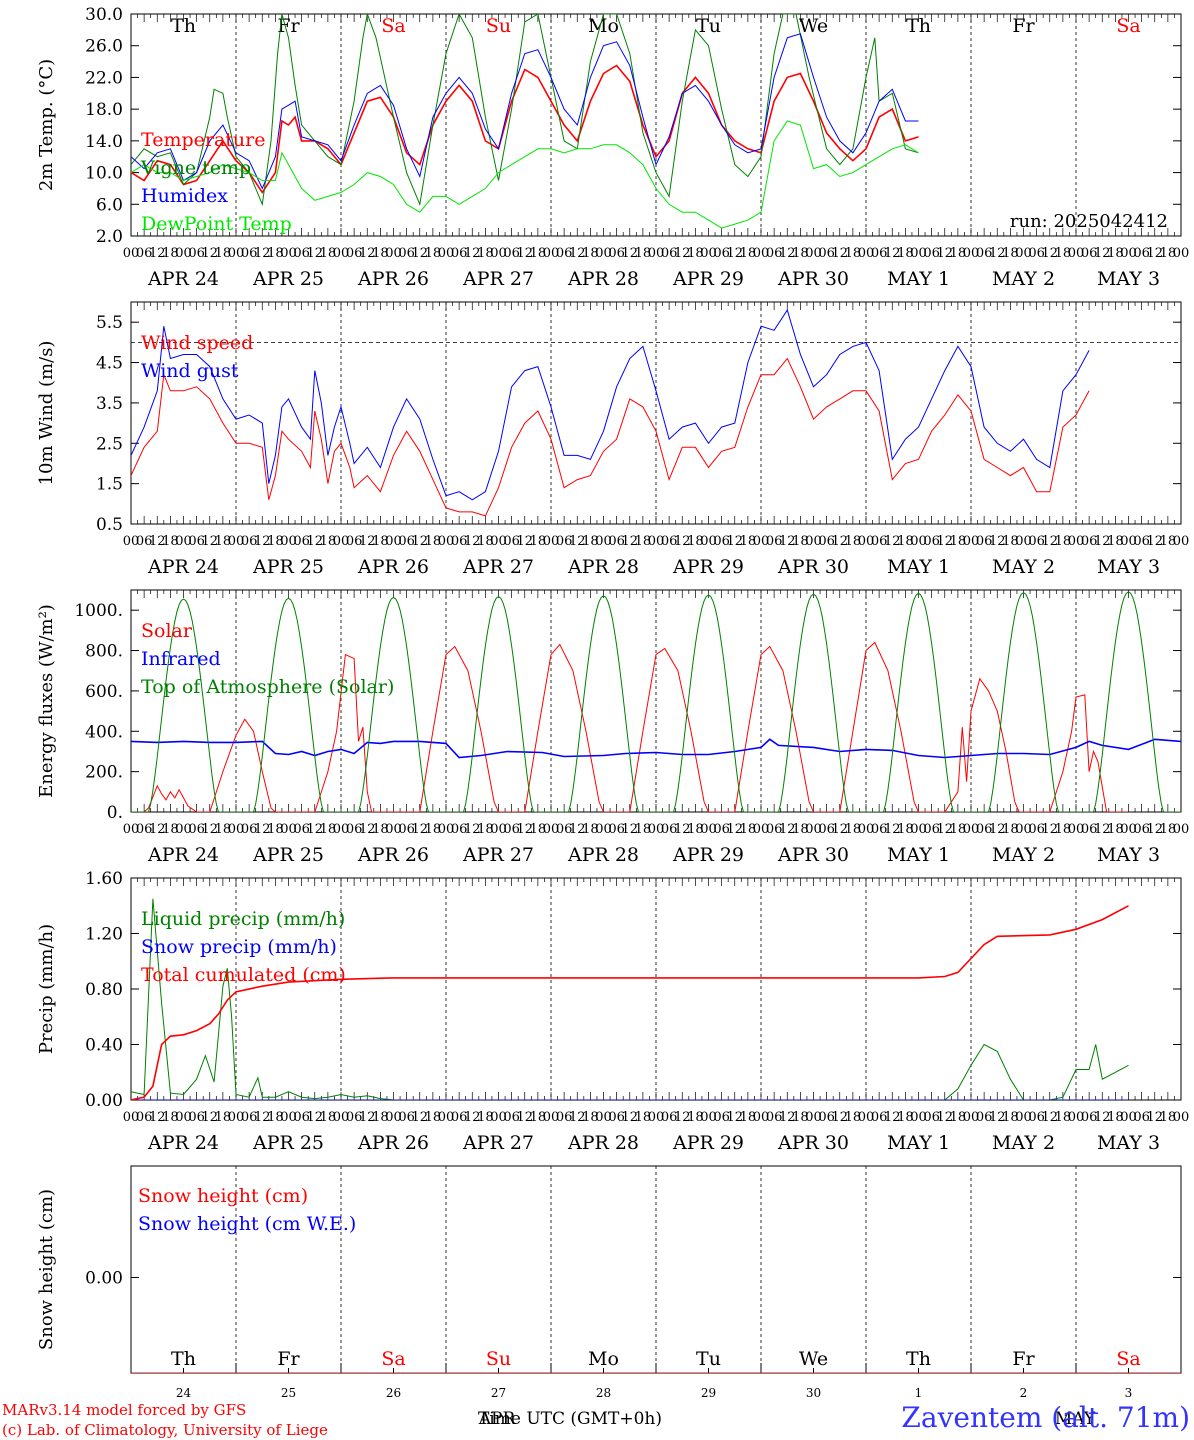 Image resolution: width=1194 pixels, height=1440 pixels. What do you see at coordinates (167, 631) in the screenshot?
I see `legend-item: Solar` at bounding box center [167, 631].